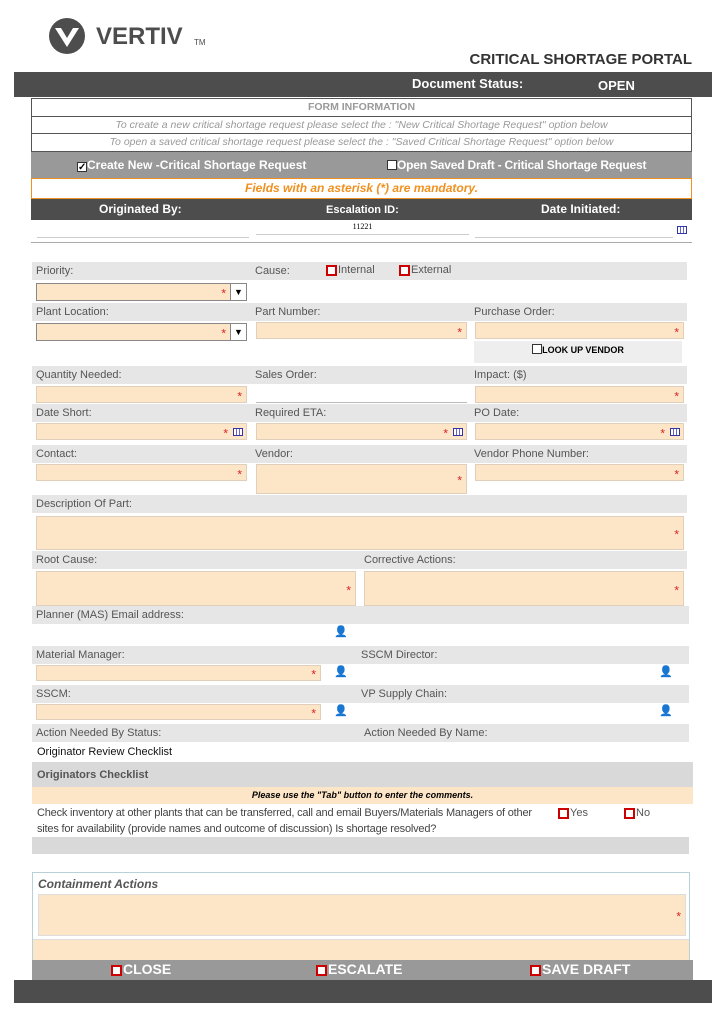 The width and height of the screenshot is (726, 1018). I want to click on required-eta-input: *, so click(361, 431).